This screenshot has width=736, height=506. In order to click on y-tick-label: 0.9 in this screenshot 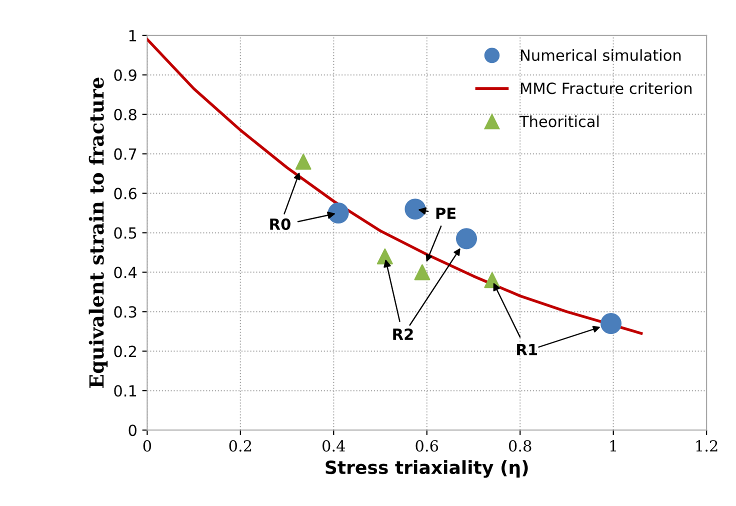, I will do `click(125, 75)`.